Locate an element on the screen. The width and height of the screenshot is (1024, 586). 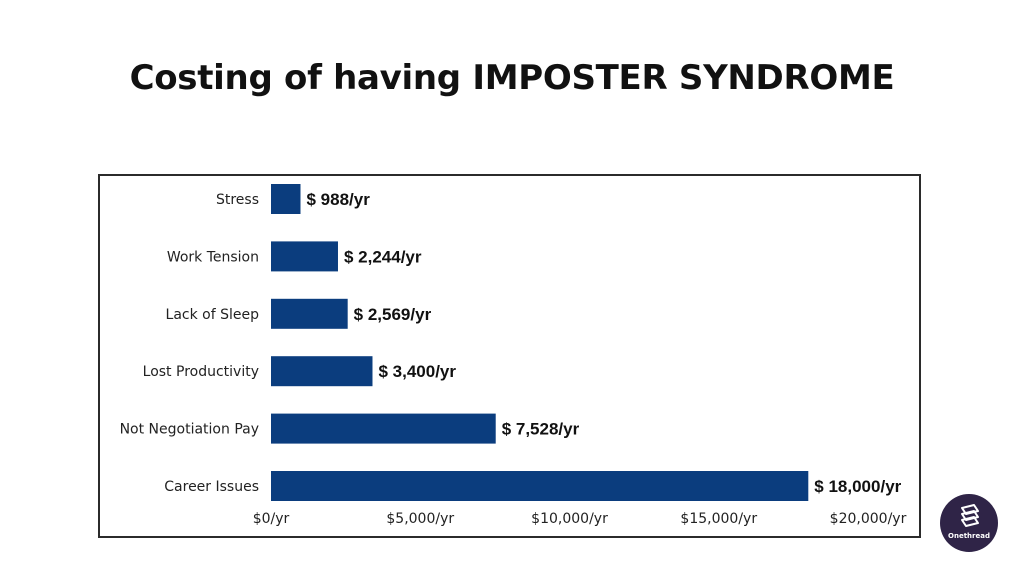
x-tick-label: $15,000/yr is located at coordinates (718, 519).